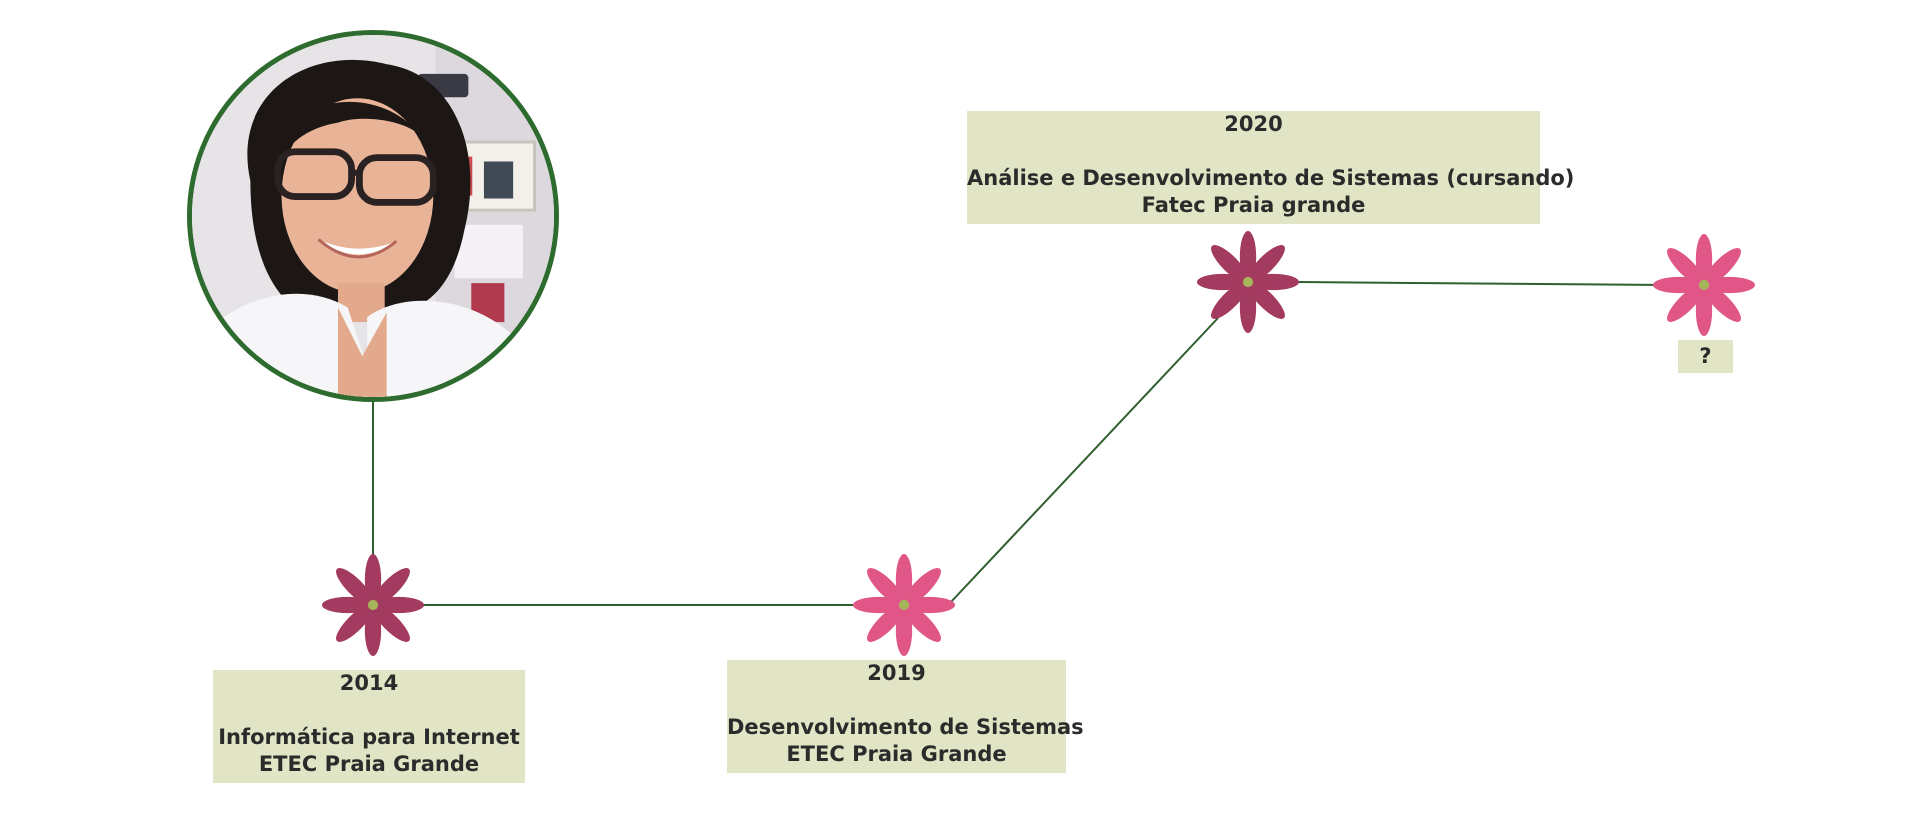 The height and width of the screenshot is (813, 1920). Describe the element at coordinates (1248, 282) in the screenshot. I see `flower-icon-2020` at that location.